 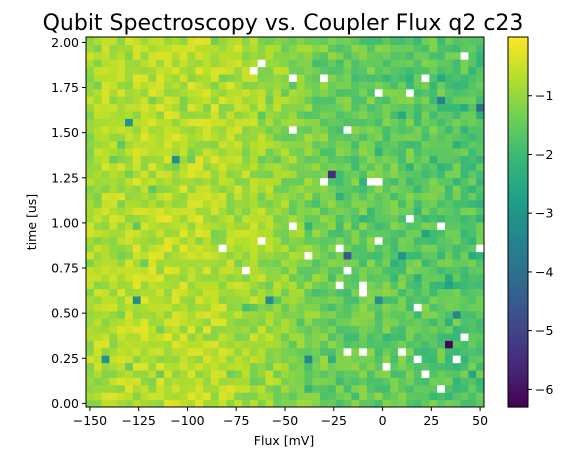 What do you see at coordinates (65, 42) in the screenshot?
I see `y-tick-label: 2.00` at bounding box center [65, 42].